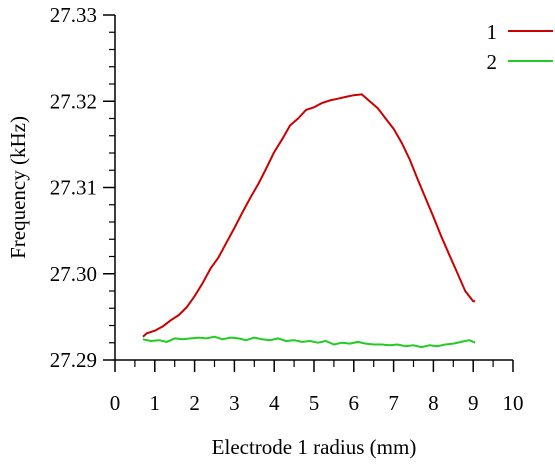  What do you see at coordinates (473, 403) in the screenshot?
I see `x-tick-label: 9` at bounding box center [473, 403].